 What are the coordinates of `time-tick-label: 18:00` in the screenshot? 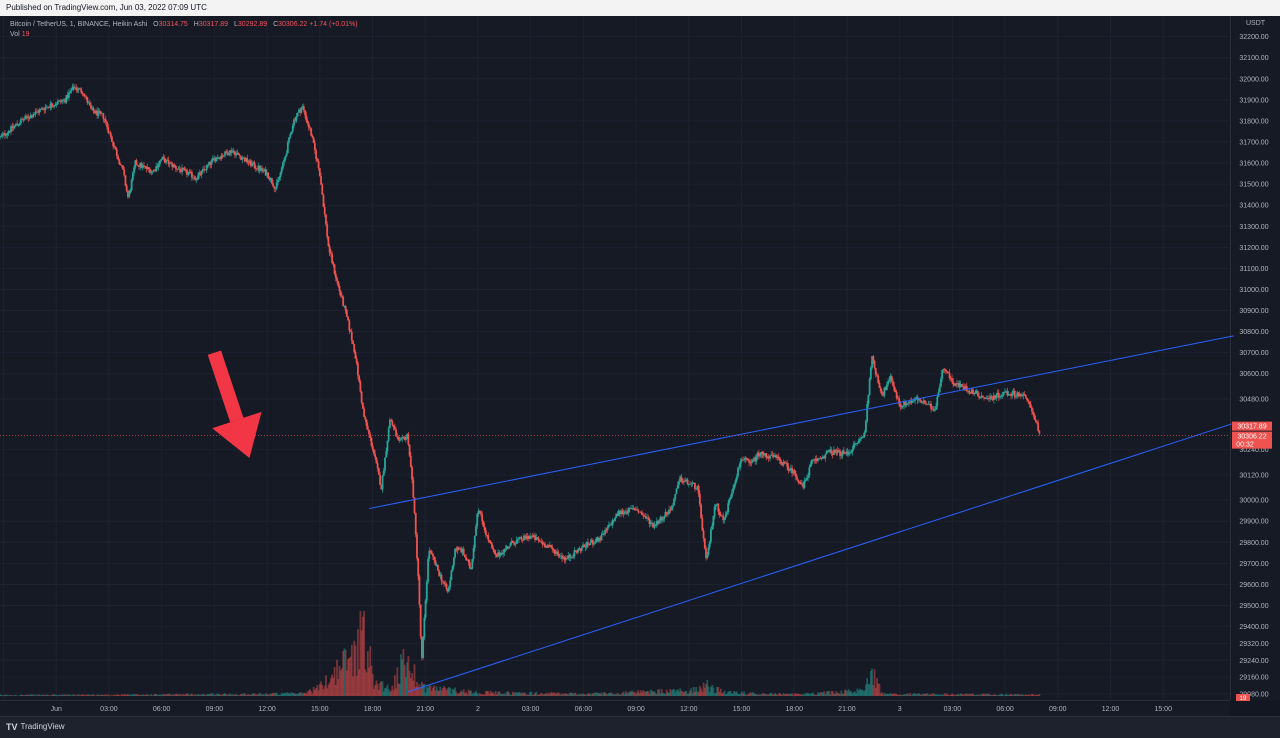 It's located at (373, 709).